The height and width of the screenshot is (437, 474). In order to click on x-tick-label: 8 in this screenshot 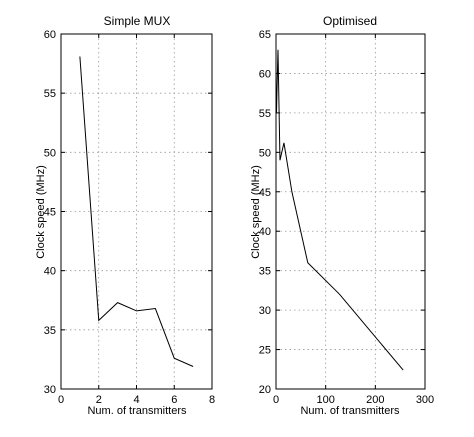, I will do `click(212, 400)`.